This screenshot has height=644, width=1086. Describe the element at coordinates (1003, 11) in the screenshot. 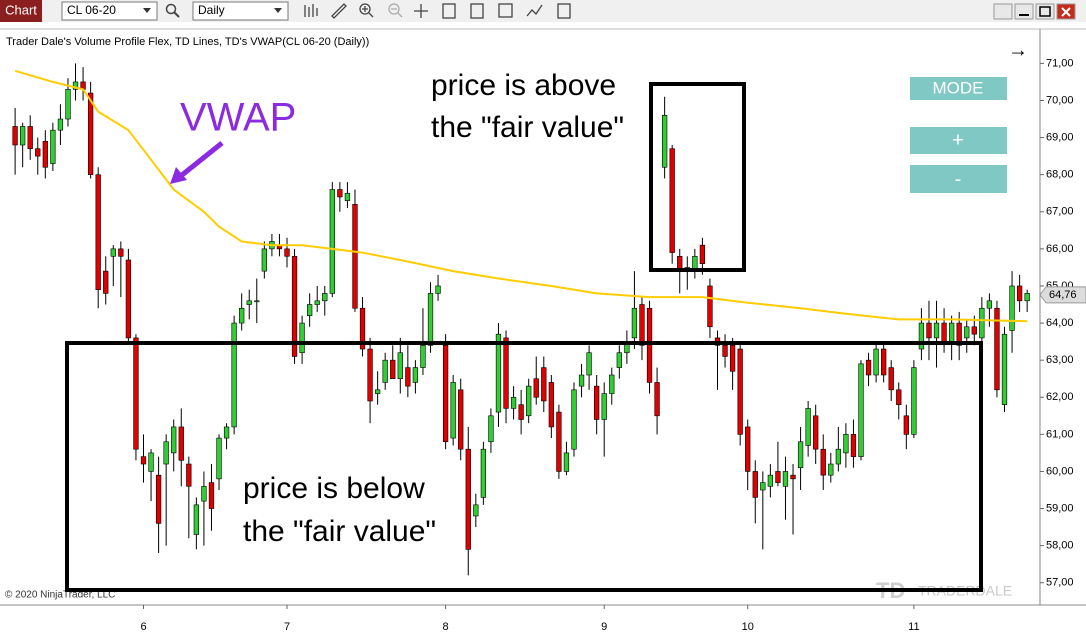

I see `window-button` at that location.